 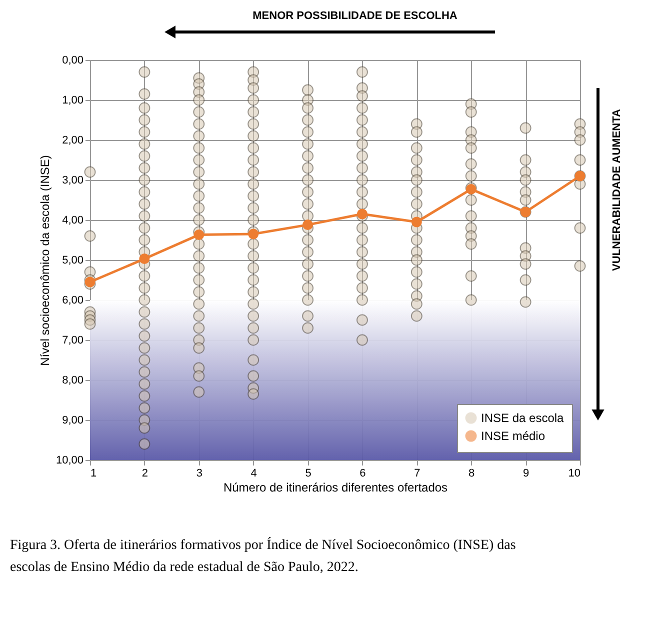 What do you see at coordinates (73, 140) in the screenshot?
I see `y-tick-label: 2,00` at bounding box center [73, 140].